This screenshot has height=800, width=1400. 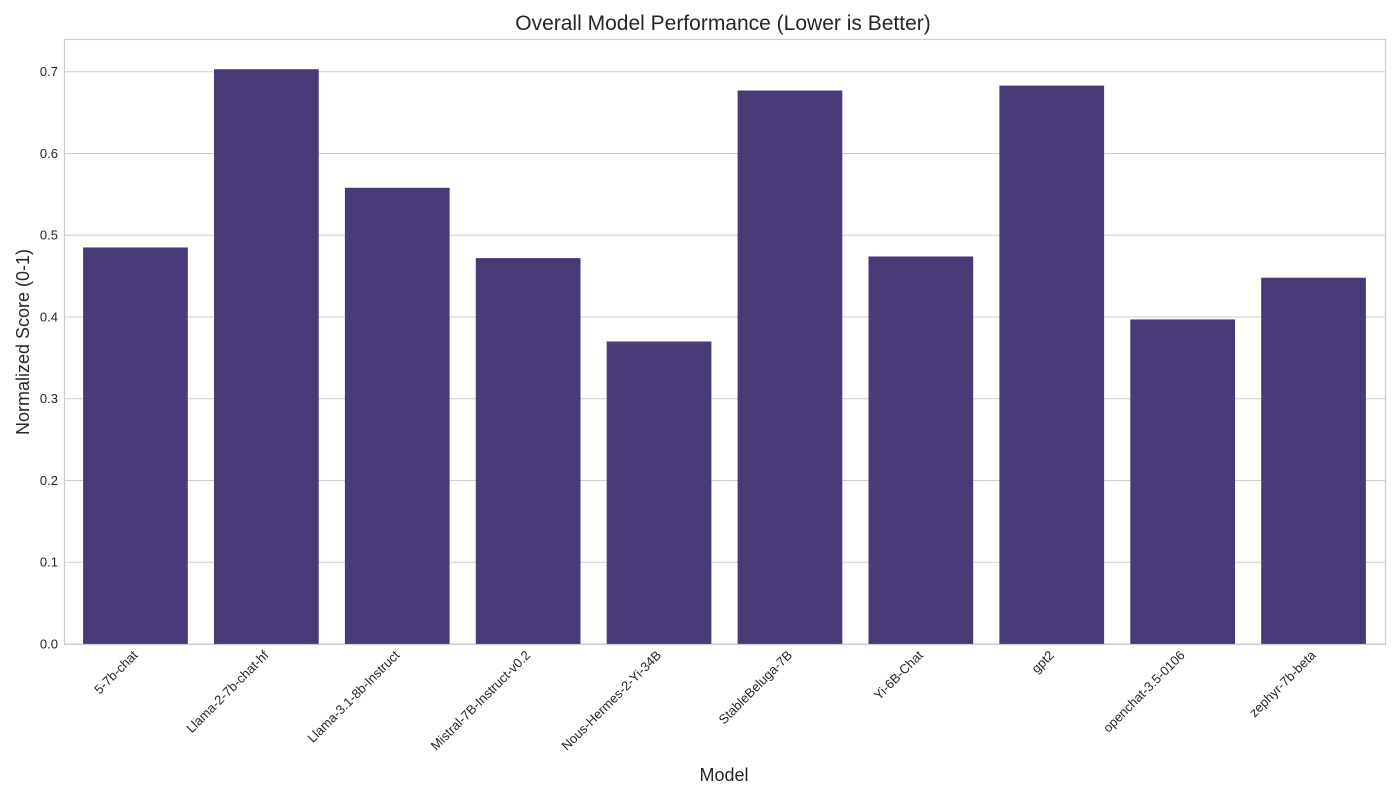 I want to click on x-axis-label: Model, so click(x=723, y=775).